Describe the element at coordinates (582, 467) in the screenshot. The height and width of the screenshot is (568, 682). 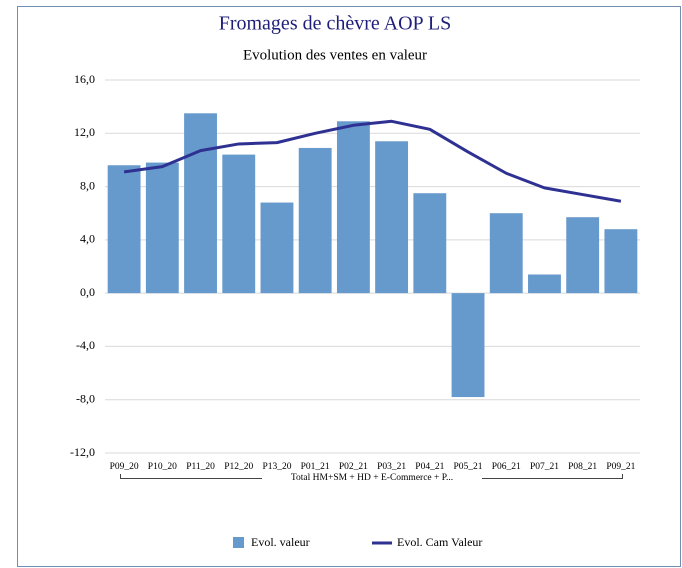
I see `x-tick-label: P08_21` at that location.